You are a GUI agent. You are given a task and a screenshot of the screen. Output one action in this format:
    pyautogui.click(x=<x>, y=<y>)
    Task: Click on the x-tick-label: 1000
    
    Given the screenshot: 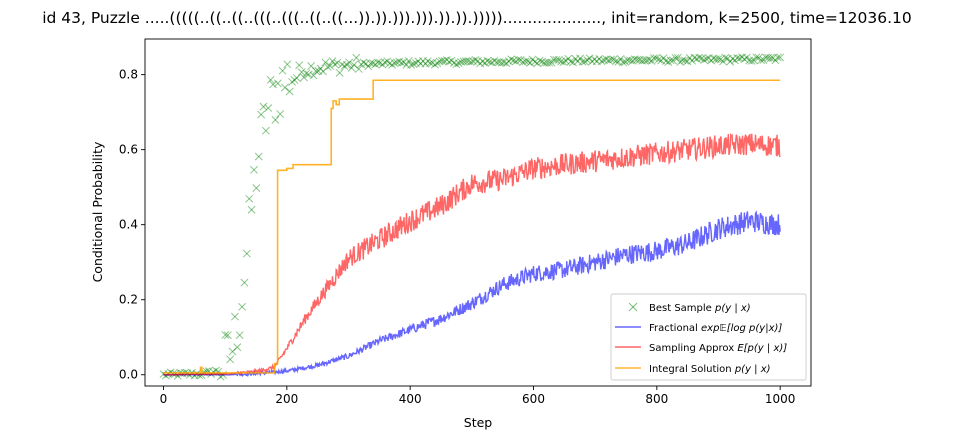 What is the action you would take?
    pyautogui.click(x=780, y=399)
    